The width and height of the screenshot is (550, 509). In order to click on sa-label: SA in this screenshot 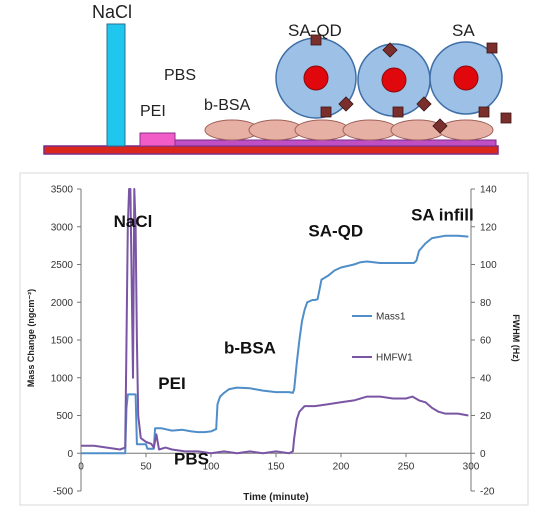, I will do `click(463, 30)`.